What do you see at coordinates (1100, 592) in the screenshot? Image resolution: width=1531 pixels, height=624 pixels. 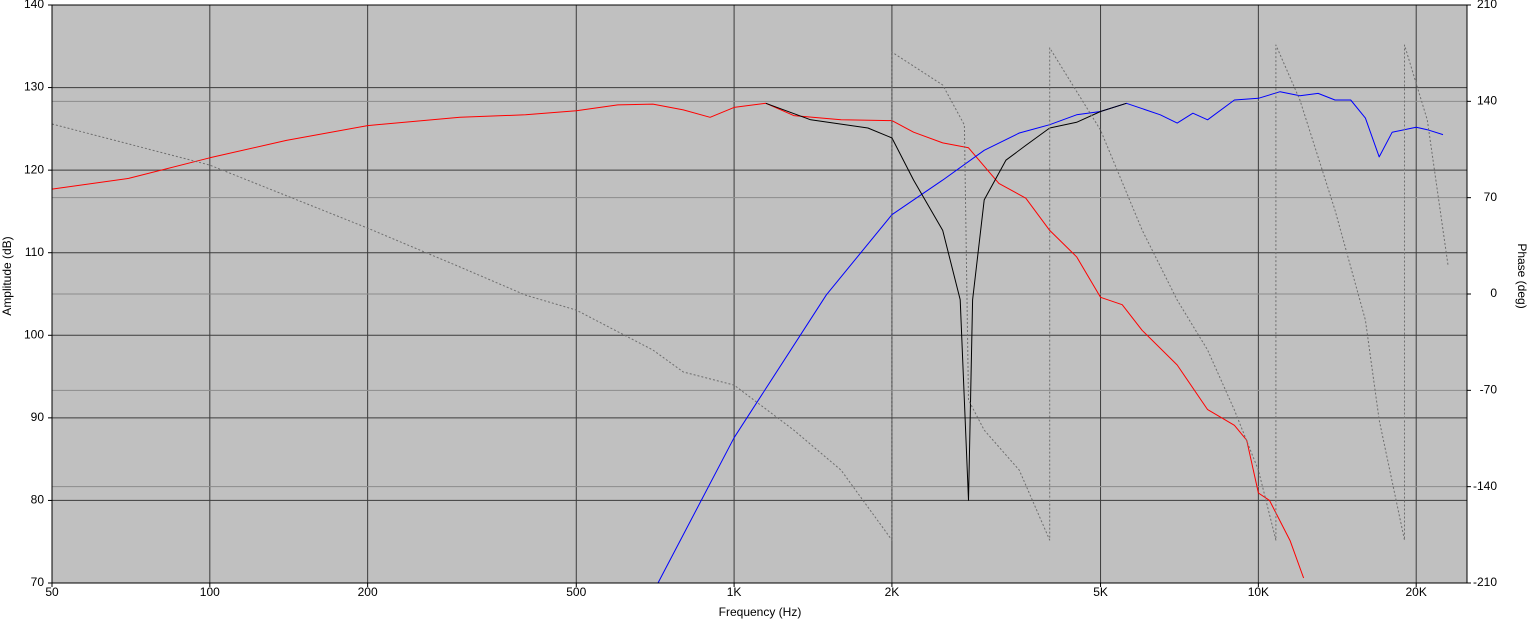 I see `x-tick-label: 5K` at bounding box center [1100, 592].